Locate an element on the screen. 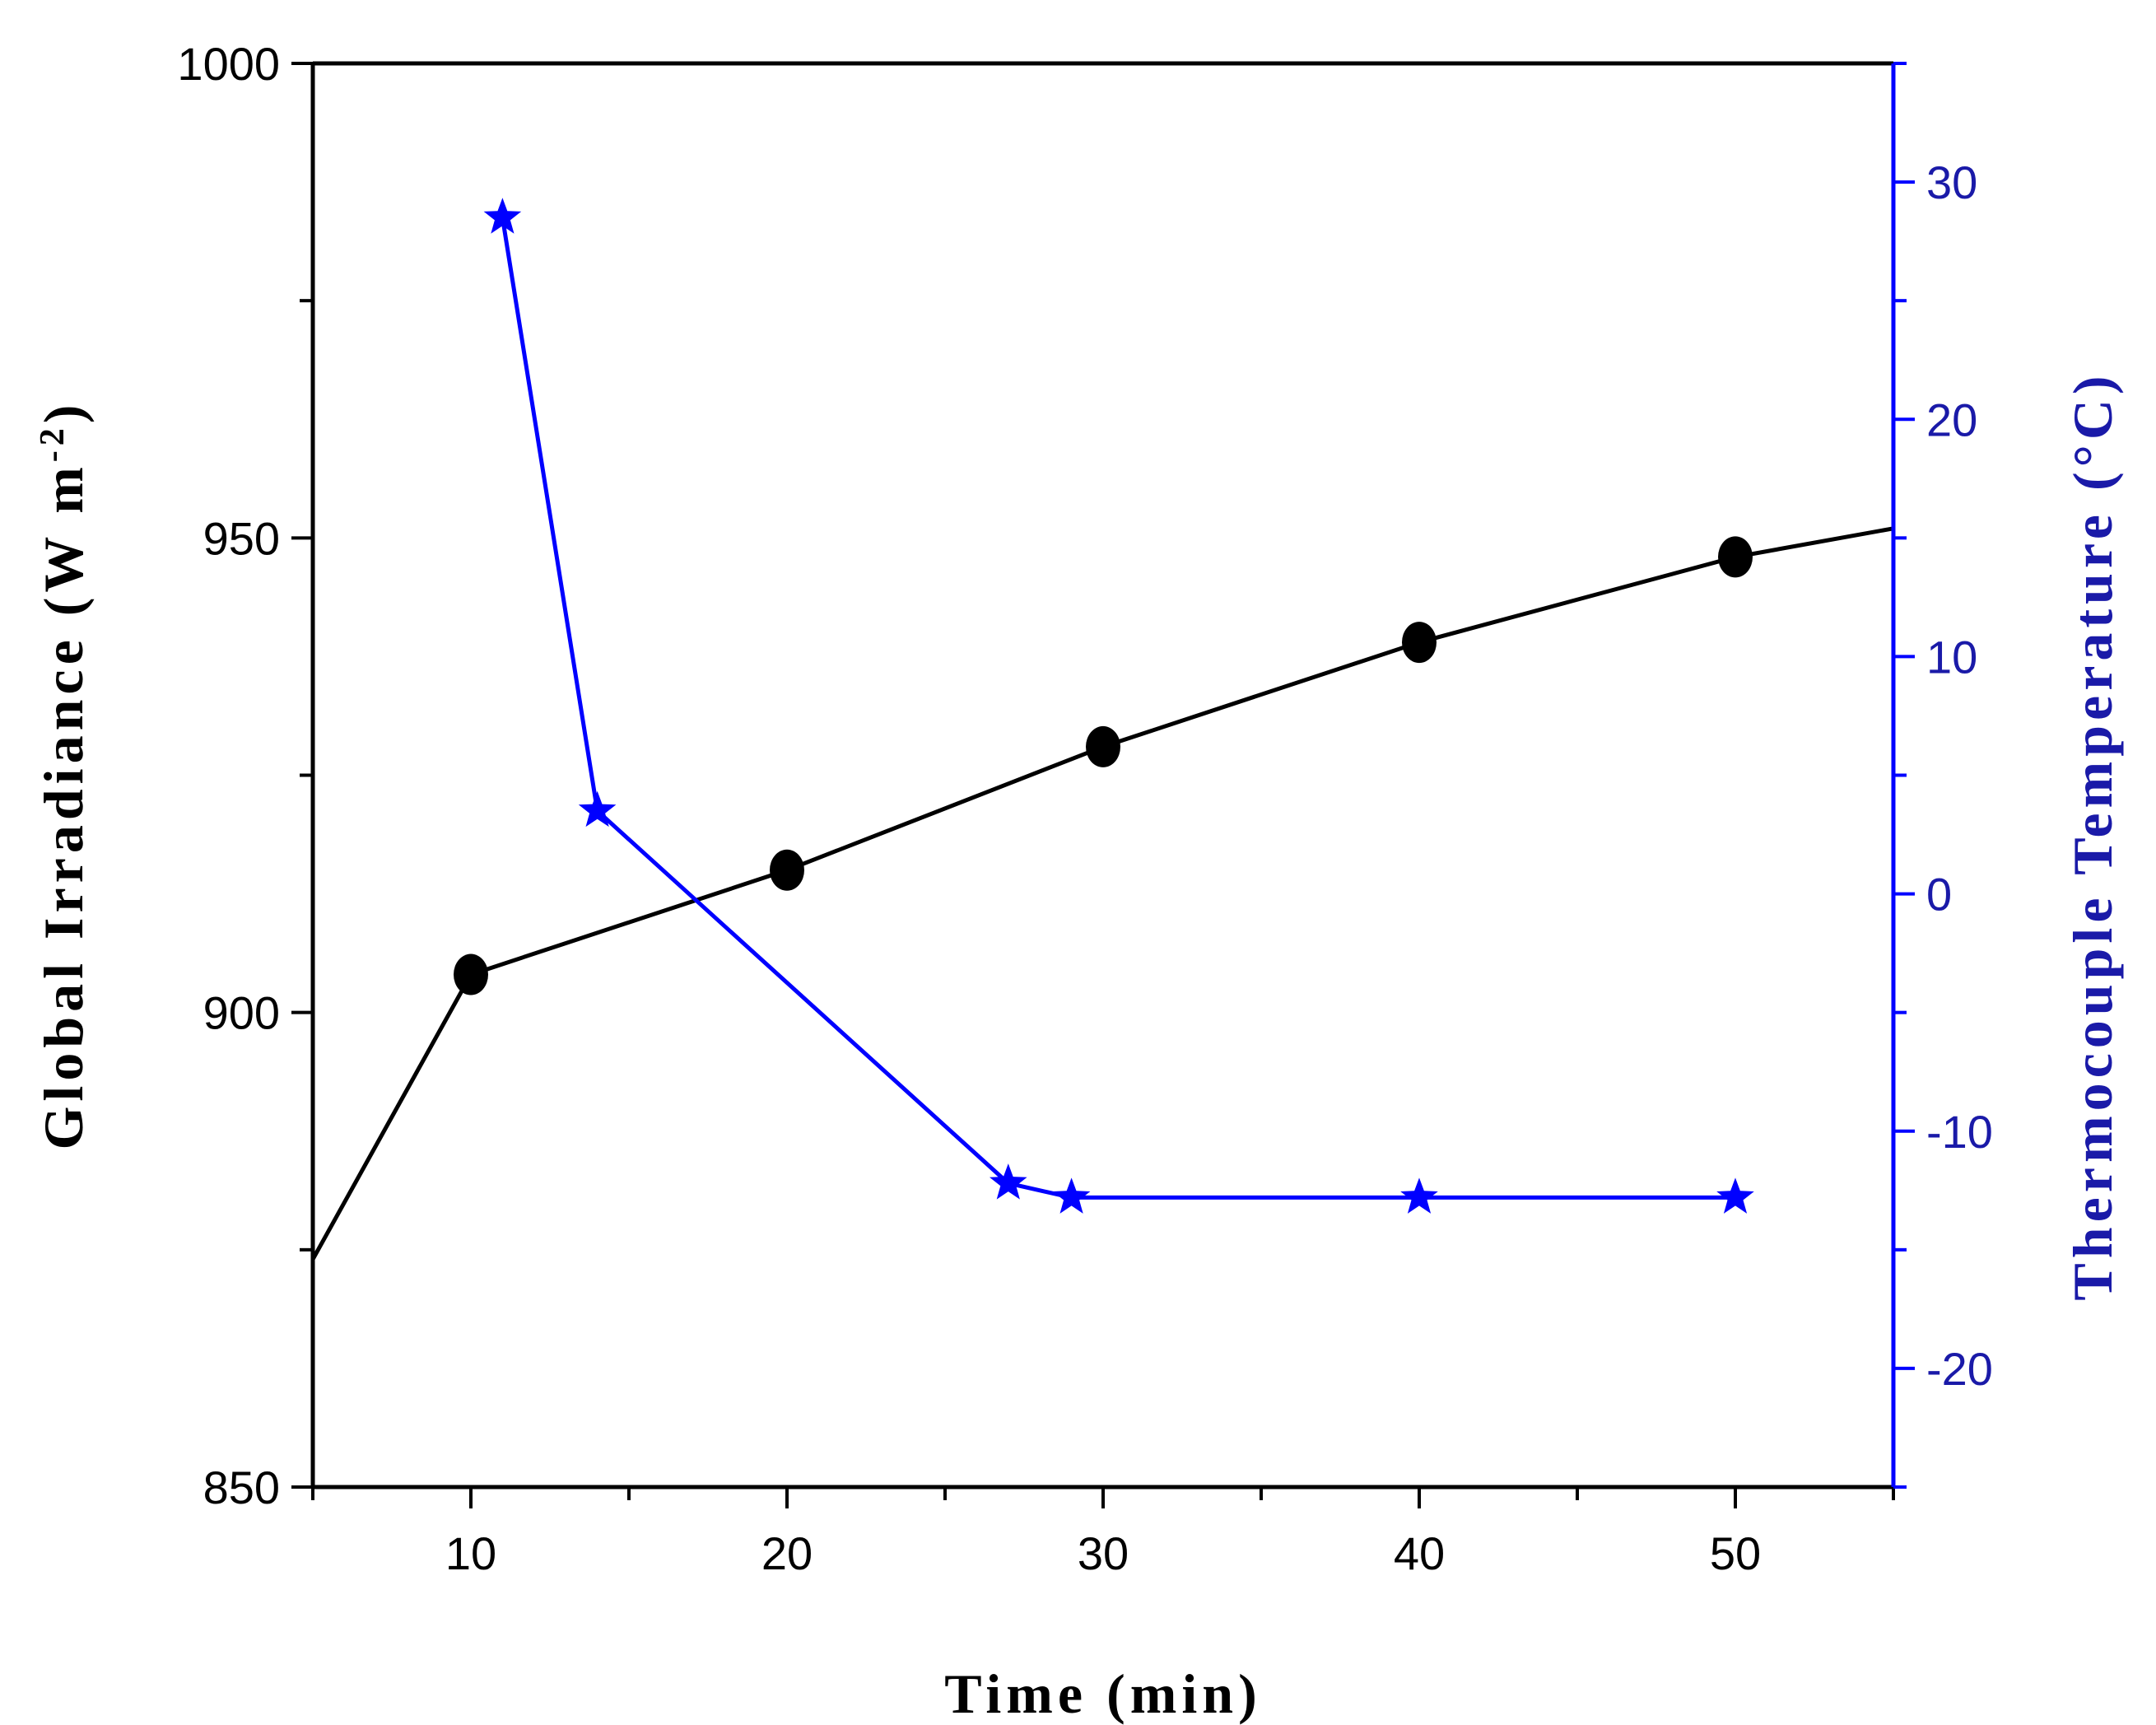  y-left-axis-label-main: Global Irradiance (W m is located at coordinates (63, 805).